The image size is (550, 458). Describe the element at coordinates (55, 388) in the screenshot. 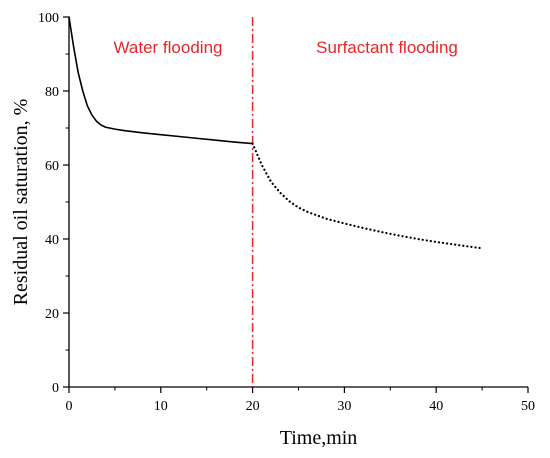

I see `y-tick-label: 0` at that location.